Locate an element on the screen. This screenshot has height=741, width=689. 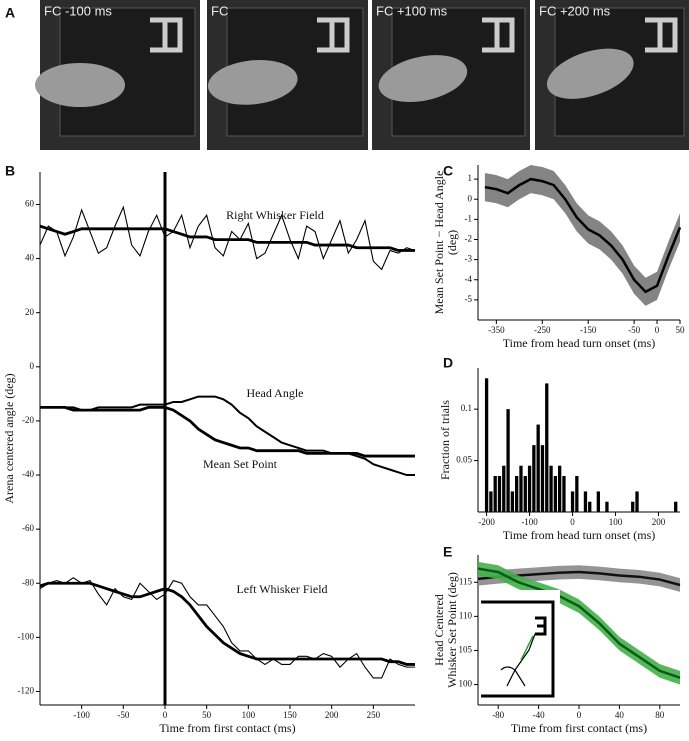
photo-frame: FC +100 ms is located at coordinates (451, 75).